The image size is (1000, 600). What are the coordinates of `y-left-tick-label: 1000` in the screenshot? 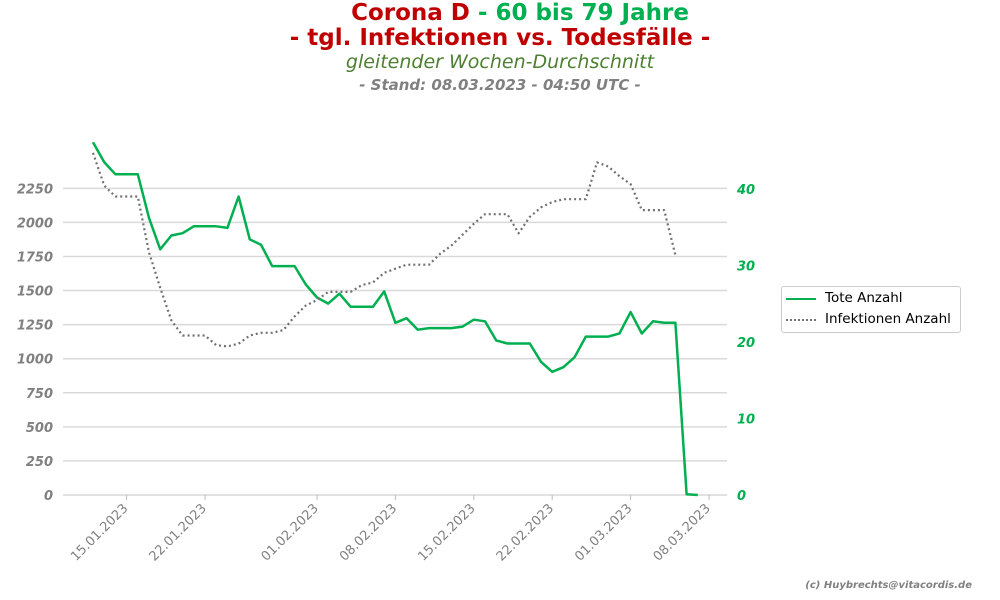 It's located at (35, 360).